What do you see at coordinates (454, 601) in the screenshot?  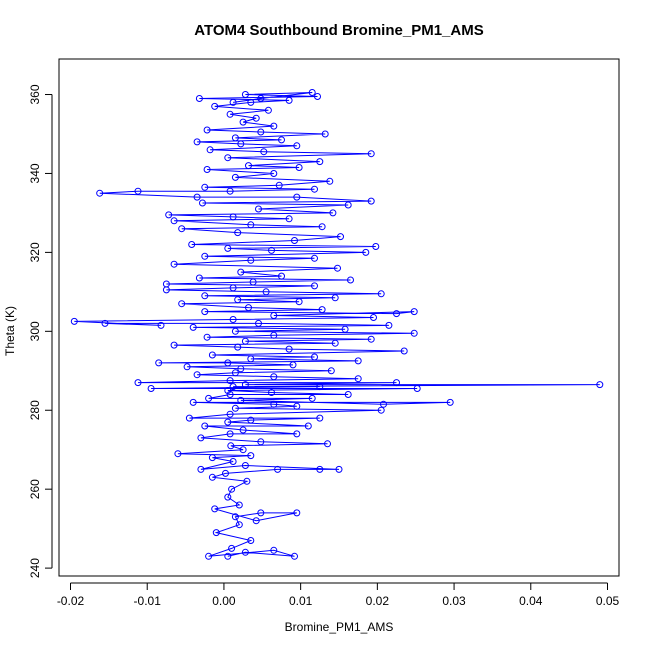 I see `x-tick-label: 0.03` at bounding box center [454, 601].